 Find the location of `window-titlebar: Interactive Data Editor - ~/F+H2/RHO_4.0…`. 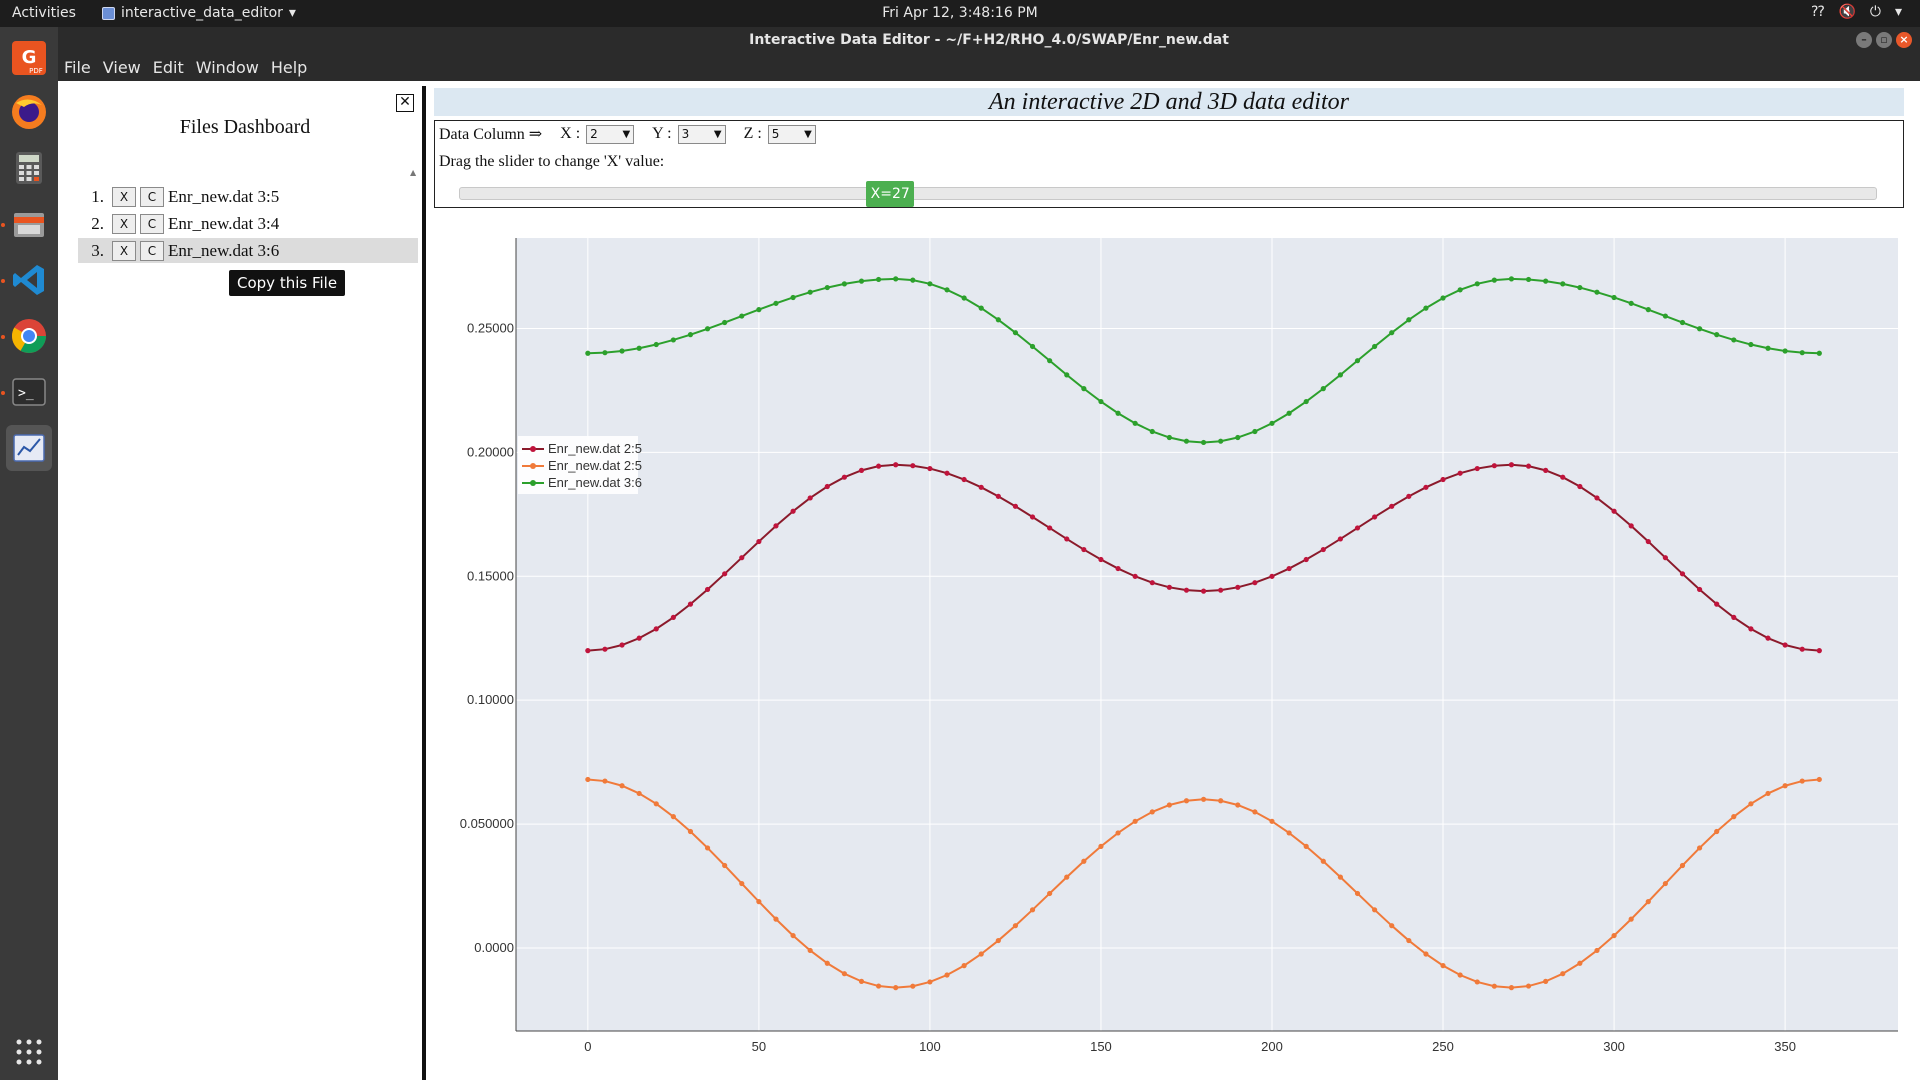

window-titlebar: Interactive Data Editor - ~/F+H2/RHO_4.0… is located at coordinates (989, 40).